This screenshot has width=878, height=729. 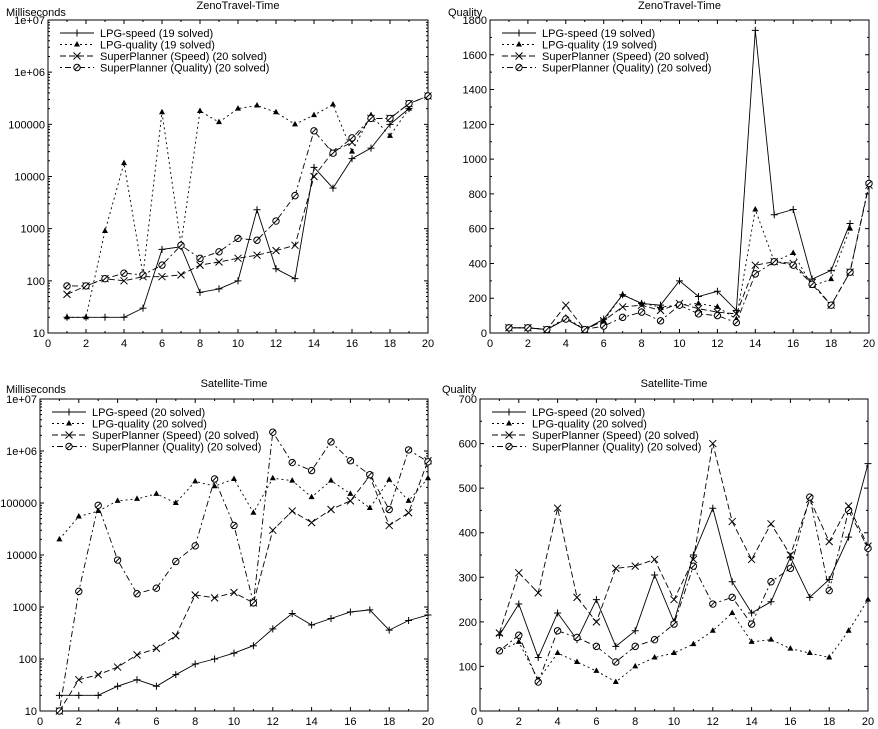 I want to click on y-tick-label: 700, so click(x=468, y=400).